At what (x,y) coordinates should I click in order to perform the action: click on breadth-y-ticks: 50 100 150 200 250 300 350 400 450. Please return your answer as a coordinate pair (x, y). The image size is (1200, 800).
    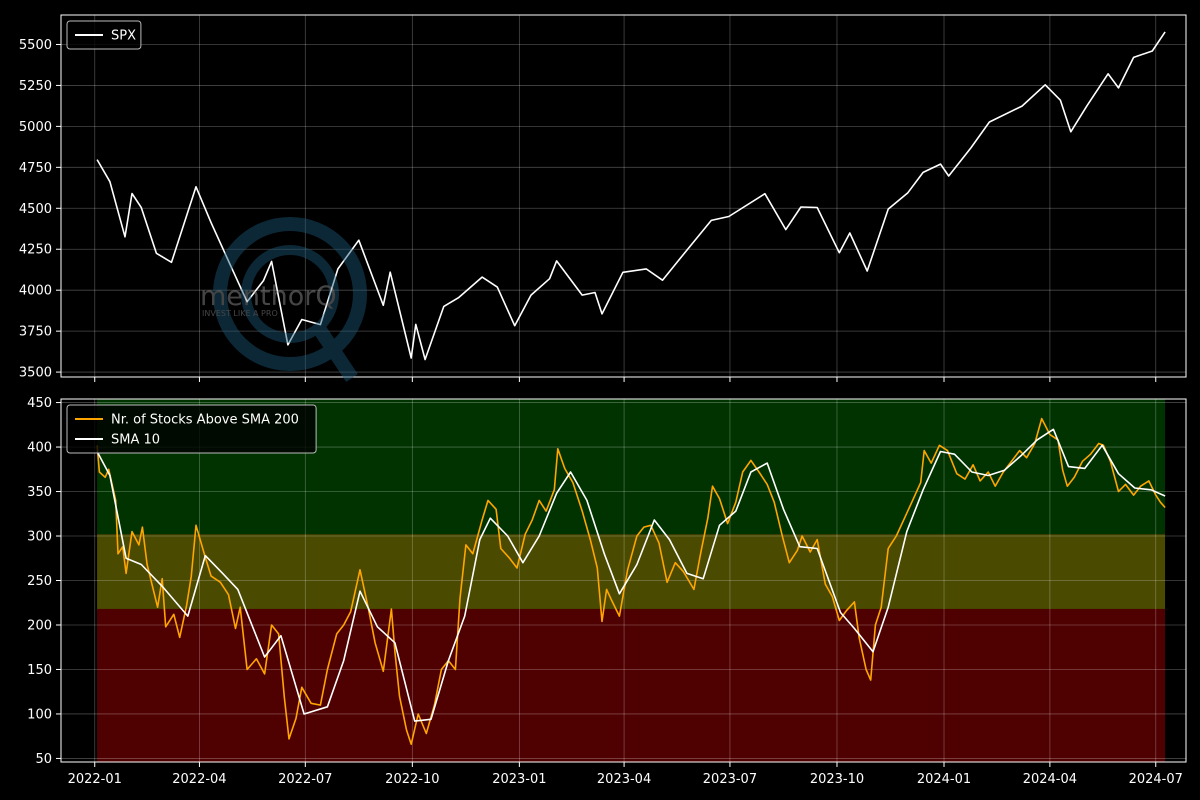
    Looking at the image, I should click on (44, 581).